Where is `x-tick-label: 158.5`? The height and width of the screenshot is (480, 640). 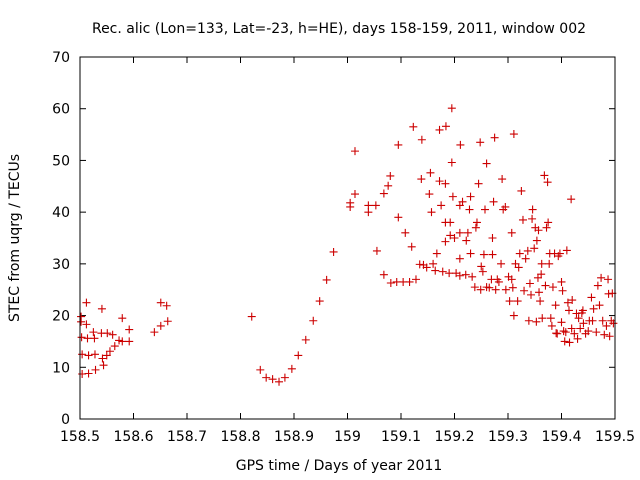 x-tick-label: 158.5 is located at coordinates (80, 437).